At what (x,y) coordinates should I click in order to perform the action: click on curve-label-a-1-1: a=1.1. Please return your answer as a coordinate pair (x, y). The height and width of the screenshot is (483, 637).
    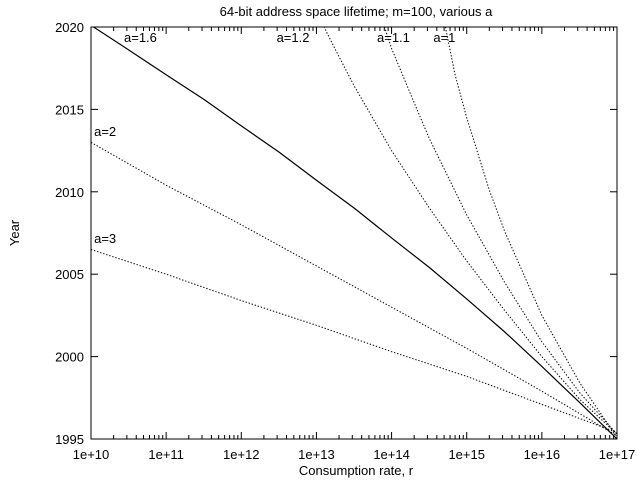
    Looking at the image, I should click on (393, 37).